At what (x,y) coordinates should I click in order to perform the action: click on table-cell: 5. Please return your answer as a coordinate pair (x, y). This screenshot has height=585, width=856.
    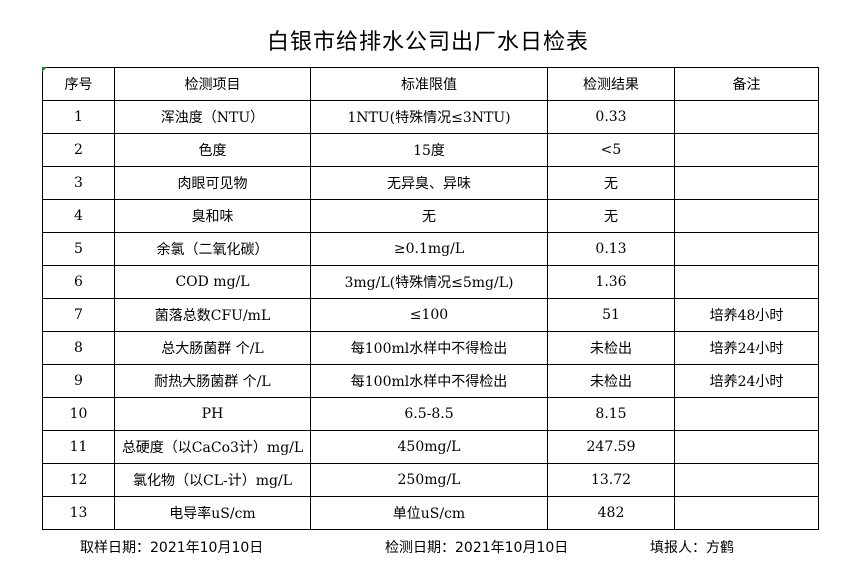
    Looking at the image, I should click on (78, 249).